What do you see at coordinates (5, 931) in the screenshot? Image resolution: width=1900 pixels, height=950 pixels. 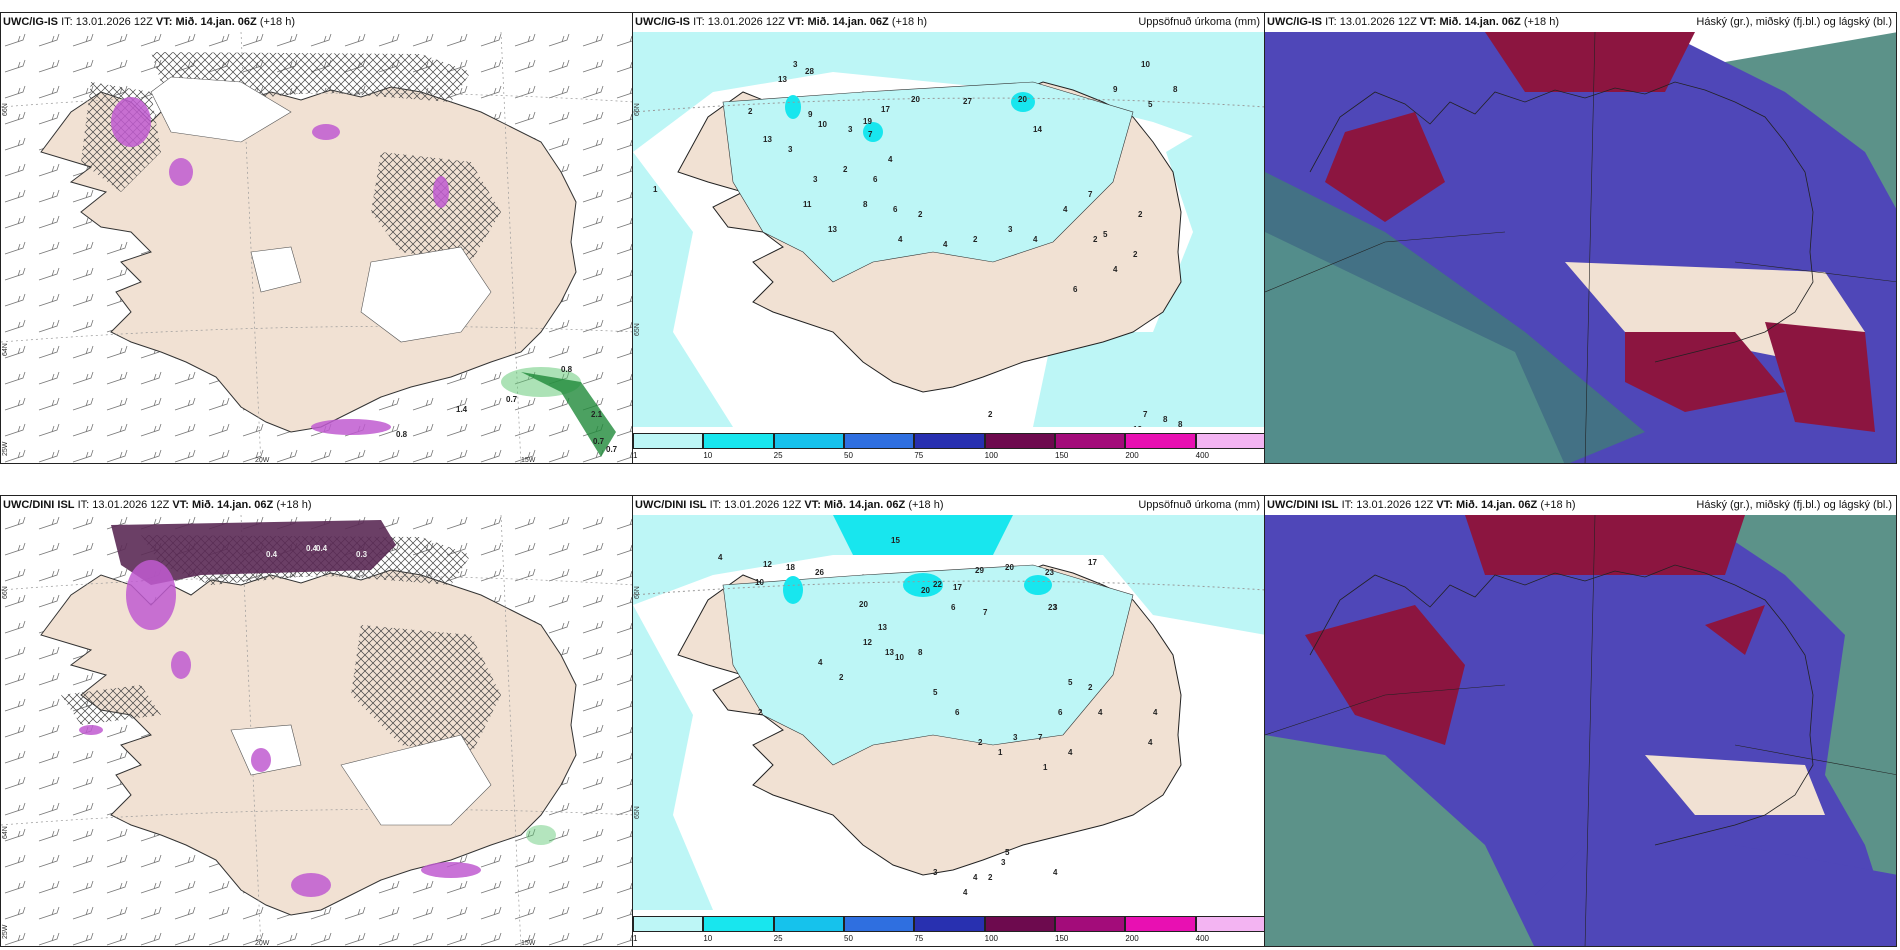 I see `axis-label: 25W` at bounding box center [5, 931].